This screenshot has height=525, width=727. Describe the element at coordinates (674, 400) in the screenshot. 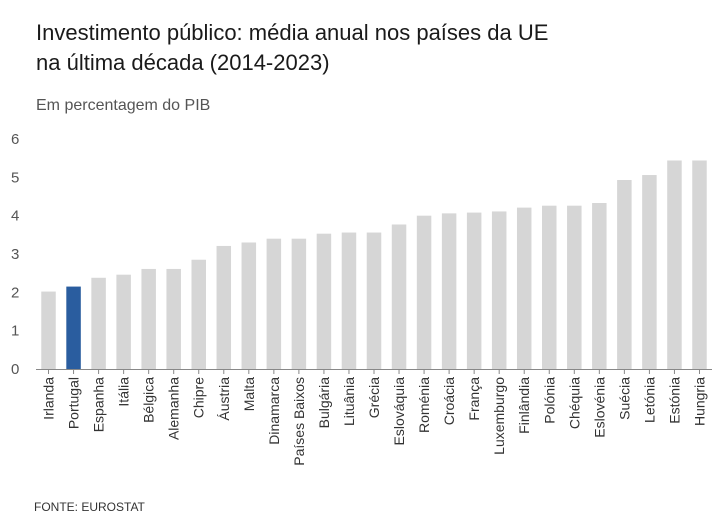

I see `x-tick-label: Estónia` at that location.